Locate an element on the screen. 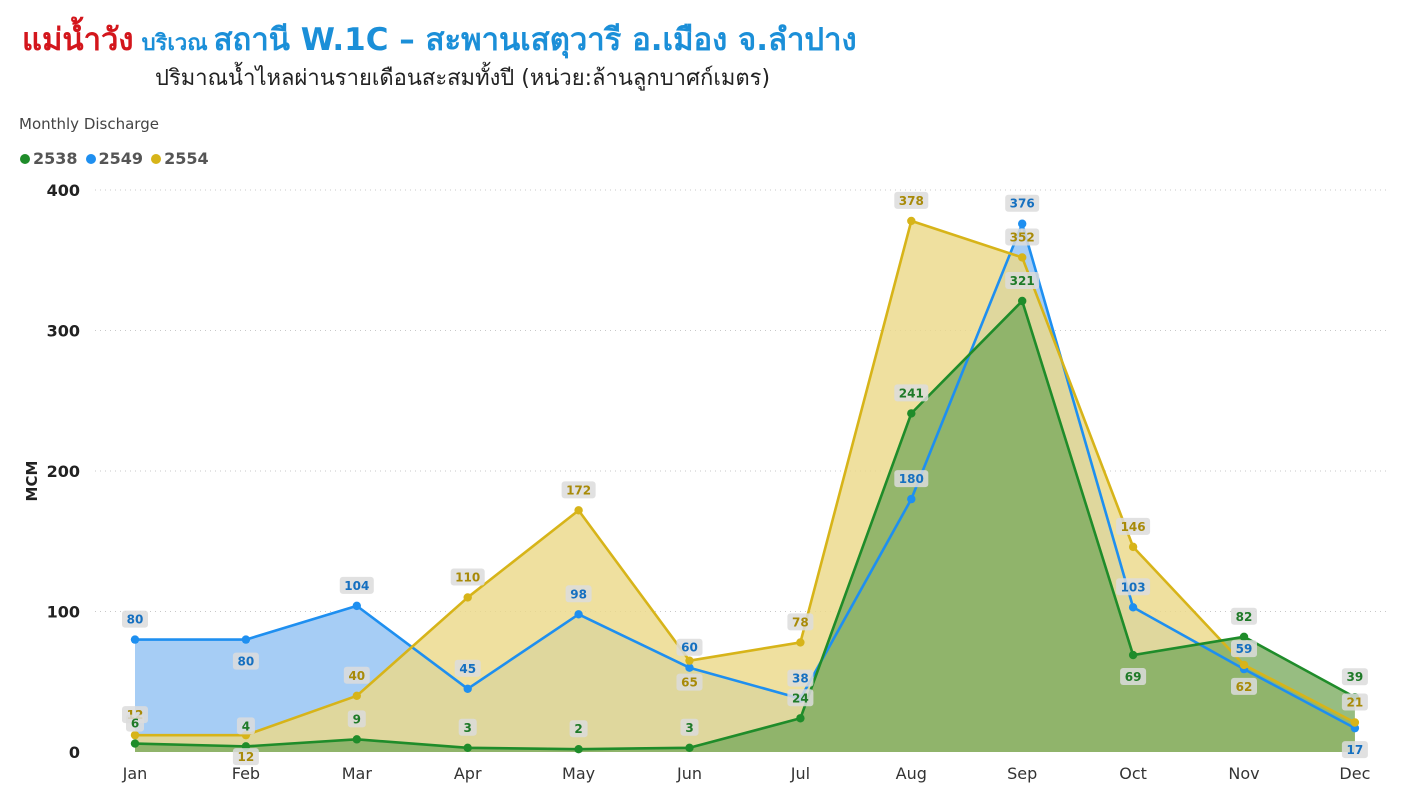 This screenshot has height=789, width=1406. x-tick-label: Jun is located at coordinates (689, 773).